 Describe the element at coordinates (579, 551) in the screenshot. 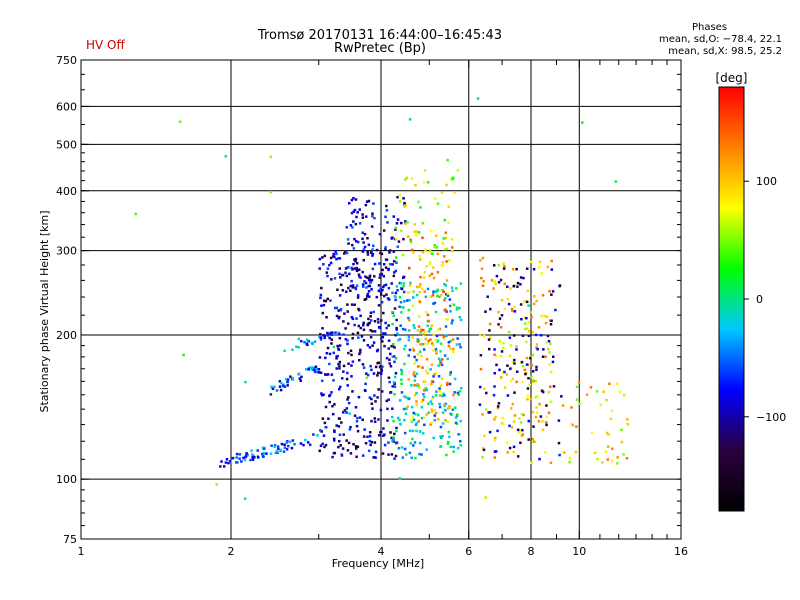

I see `x-tick-label: 10` at that location.